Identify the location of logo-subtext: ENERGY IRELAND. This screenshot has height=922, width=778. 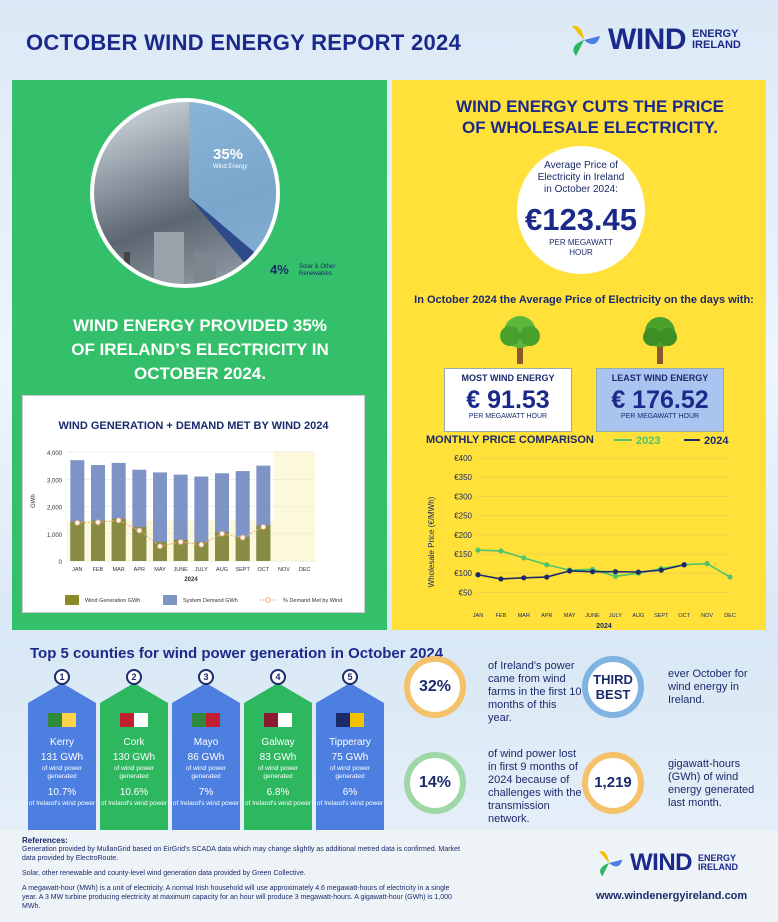
(716, 39).